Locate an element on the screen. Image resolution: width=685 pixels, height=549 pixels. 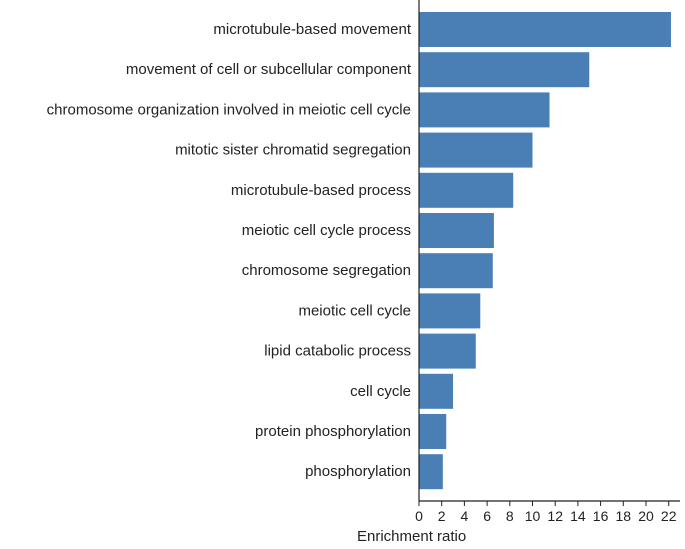
x-tick-label: 2 is located at coordinates (442, 516).